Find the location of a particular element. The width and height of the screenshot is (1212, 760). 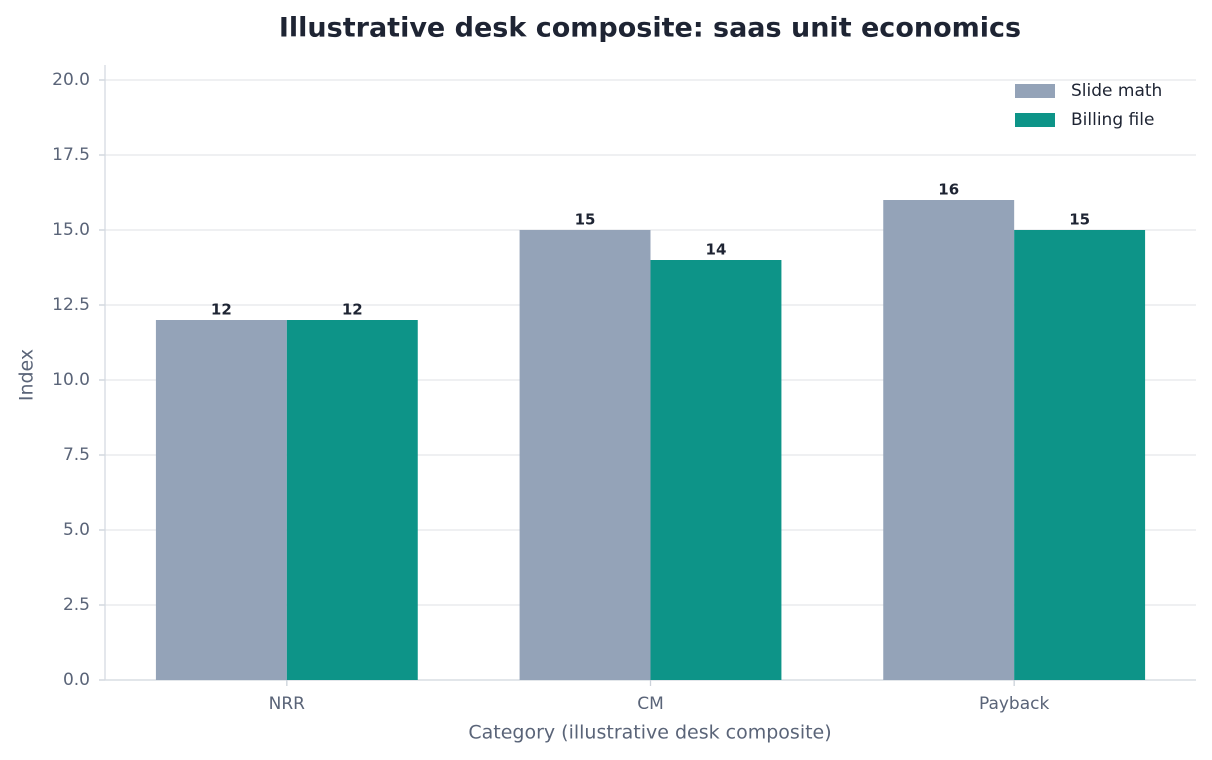

y-tick-label: 17.5 is located at coordinates (71, 155).